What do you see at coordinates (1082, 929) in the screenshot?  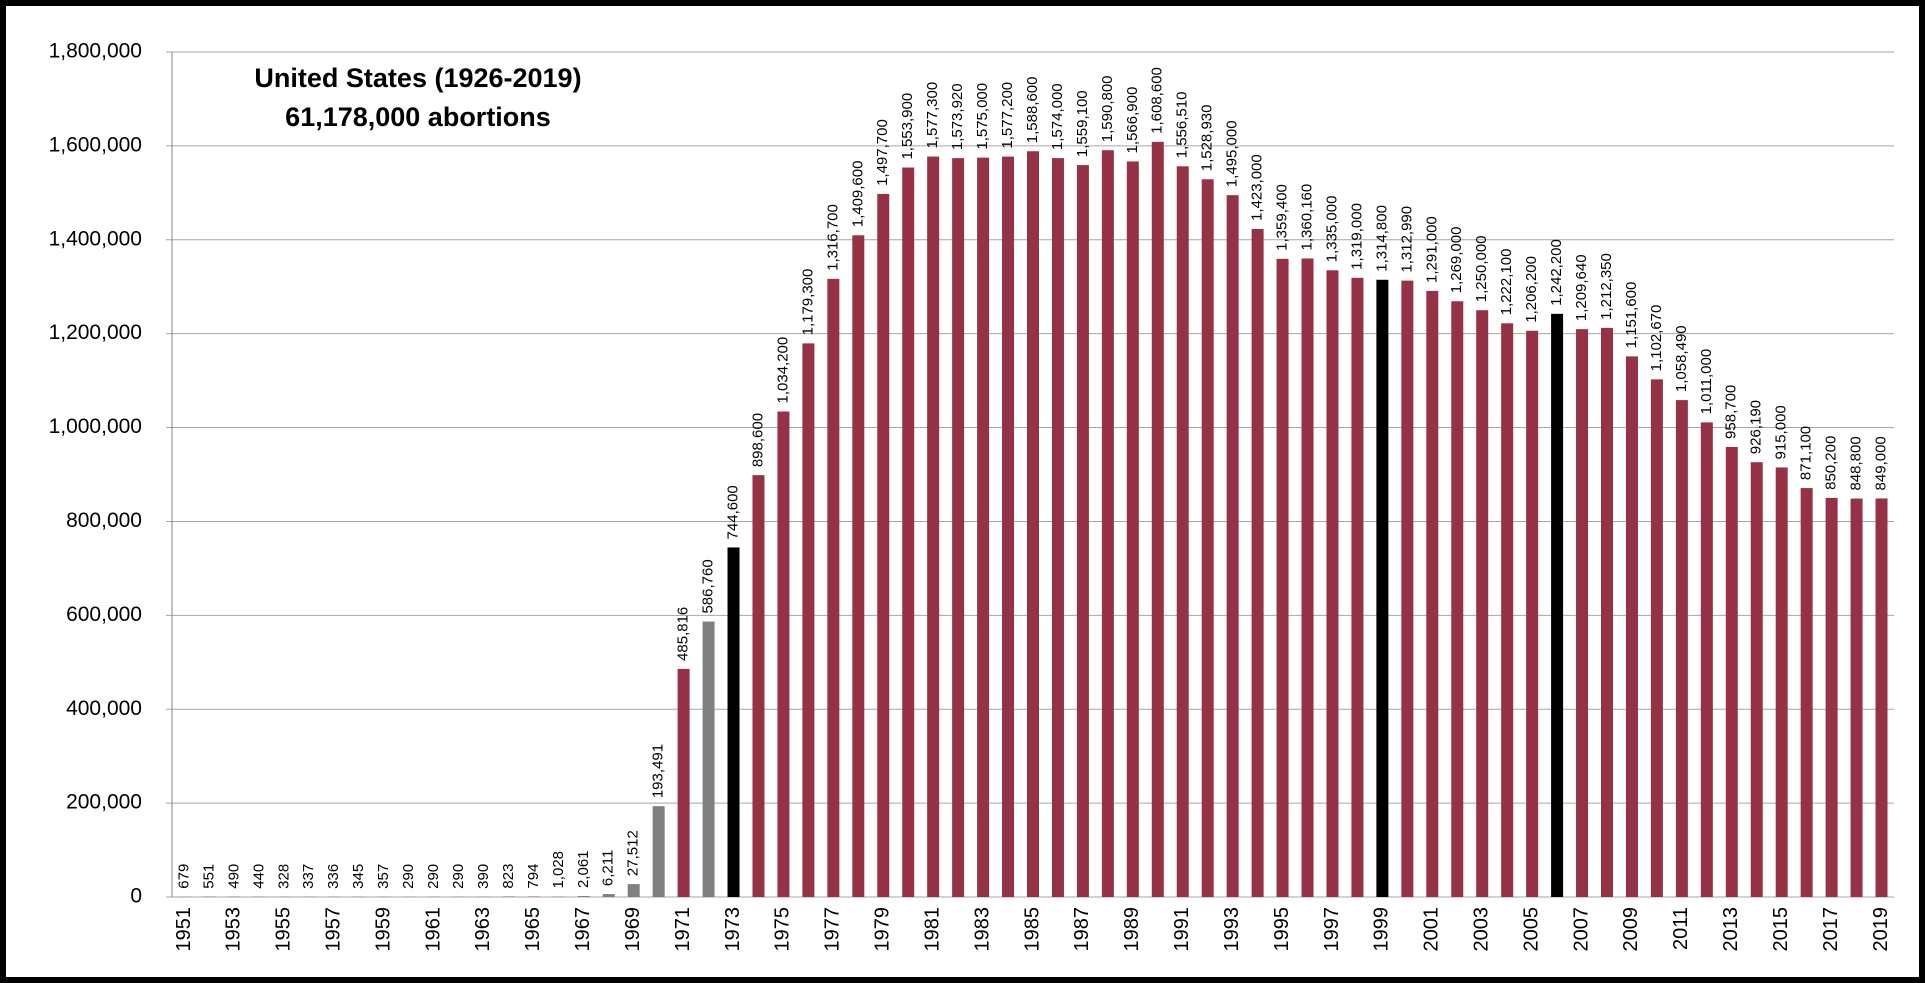 I see `x-tick-label: 1987` at bounding box center [1082, 929].